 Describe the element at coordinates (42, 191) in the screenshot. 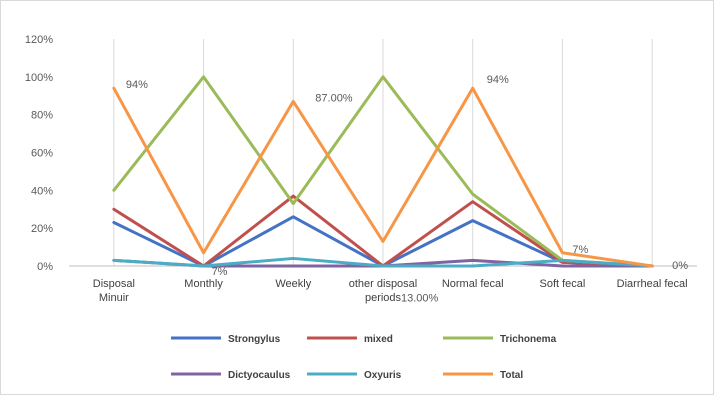

I see `y-tick-label: 40%` at that location.